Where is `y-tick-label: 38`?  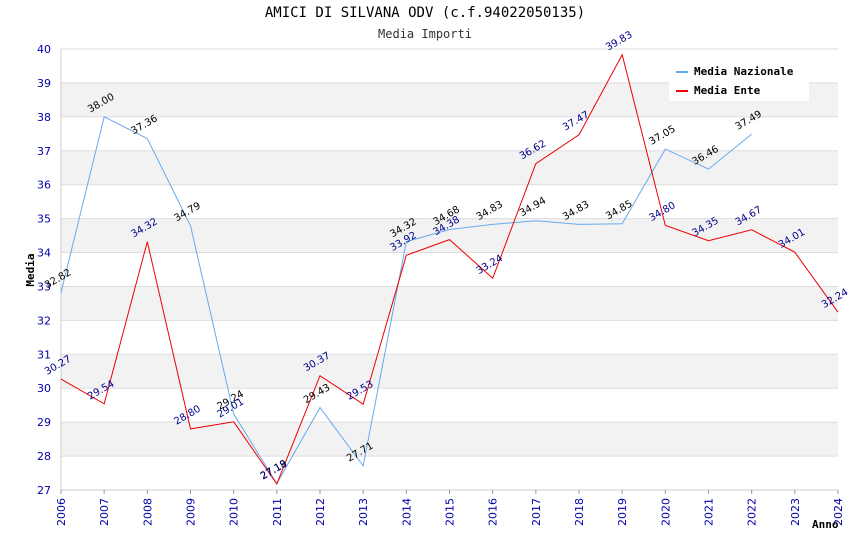
y-tick-label: 38 is located at coordinates (44, 117).